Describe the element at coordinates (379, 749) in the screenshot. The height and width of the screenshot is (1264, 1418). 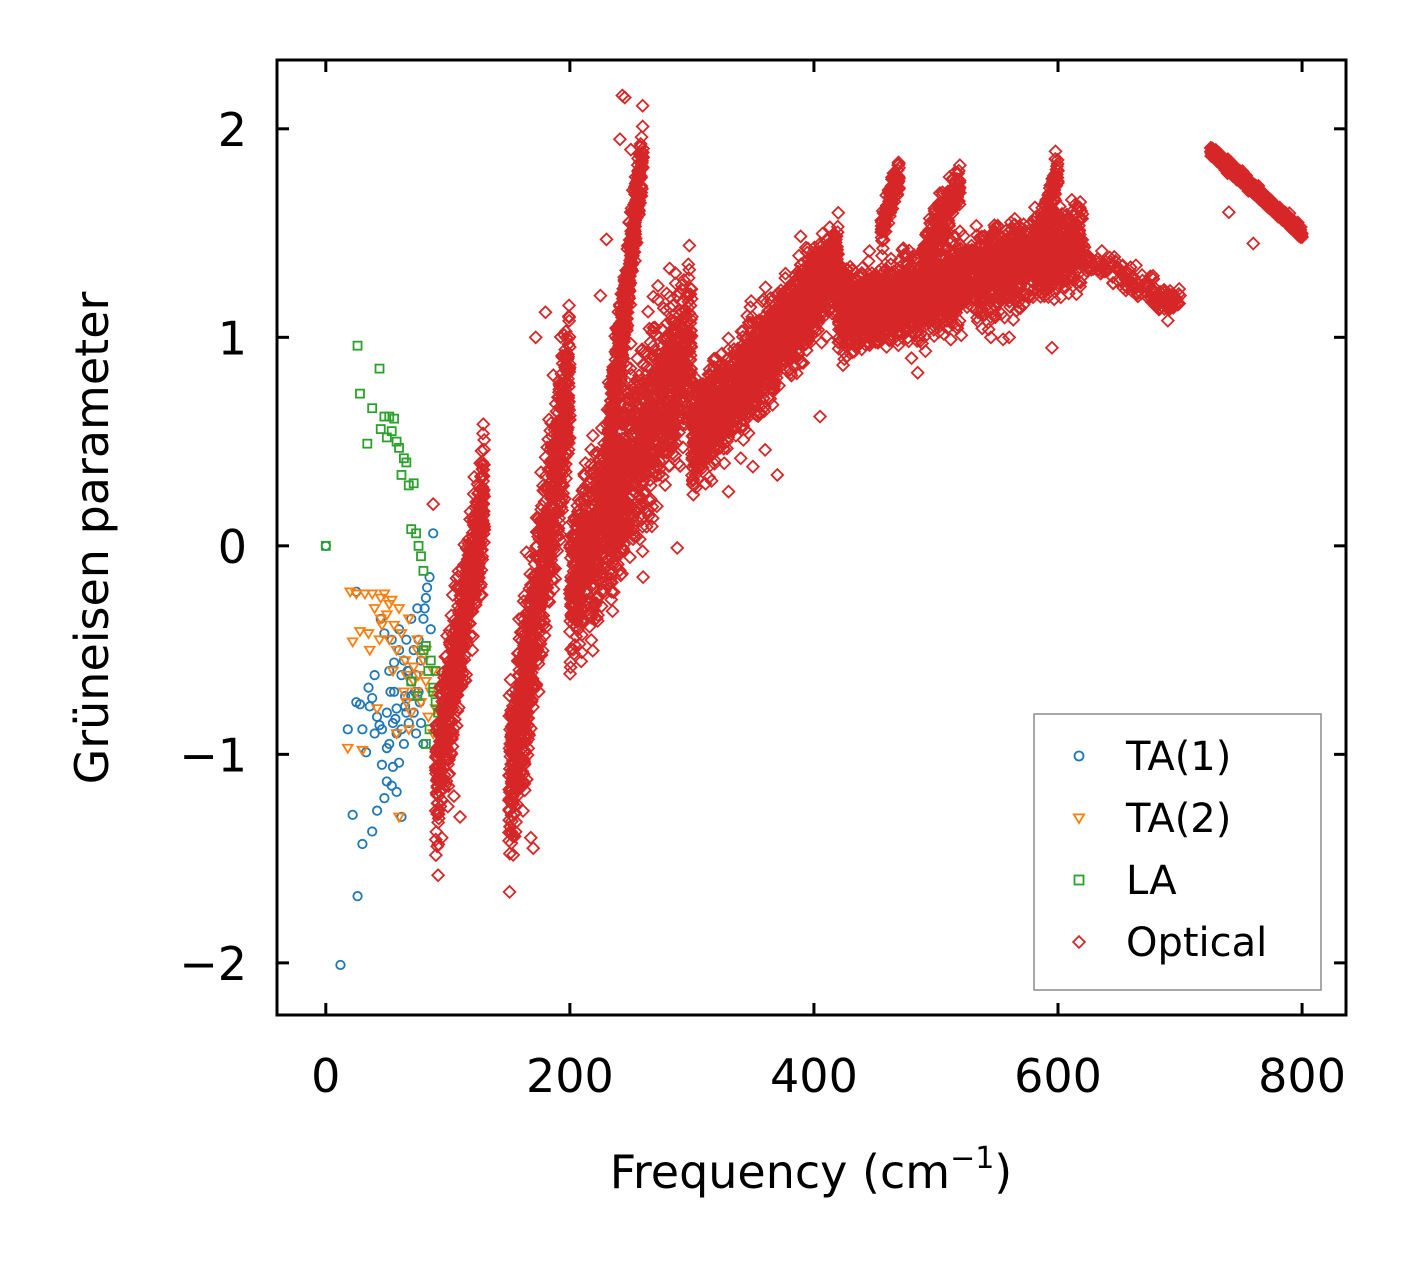
I see `series-ta-1-` at that location.